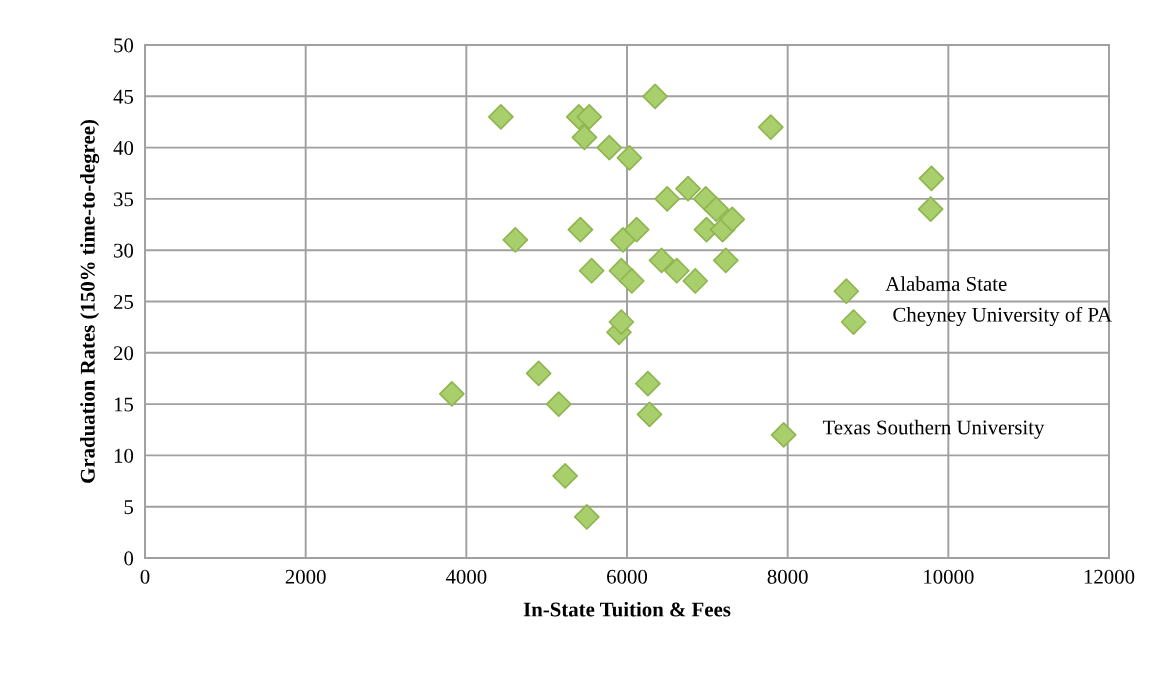 This screenshot has height=679, width=1153. I want to click on y-tick-label: 45, so click(123, 96).